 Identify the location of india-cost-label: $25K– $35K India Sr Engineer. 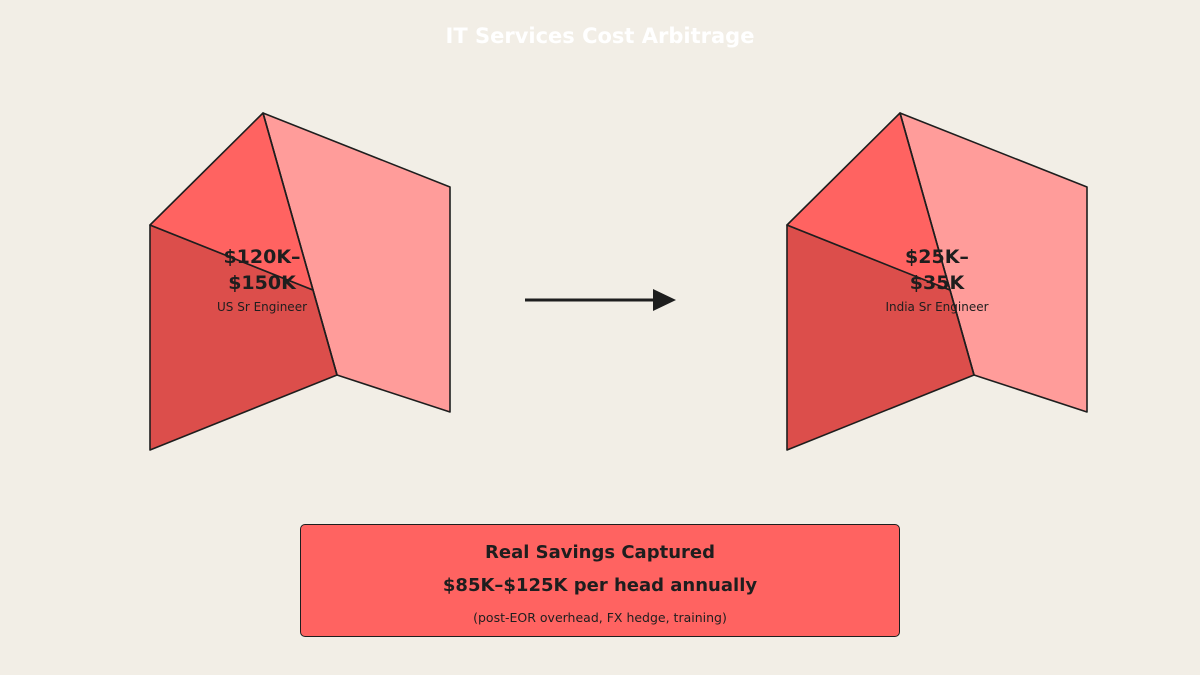
(937, 279).